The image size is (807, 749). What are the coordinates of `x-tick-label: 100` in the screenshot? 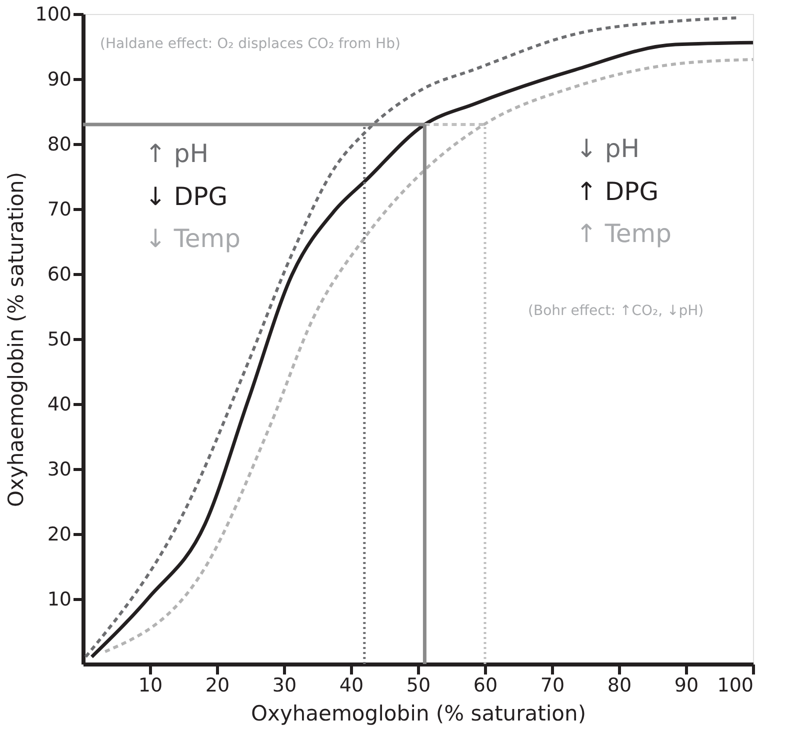 It's located at (735, 685).